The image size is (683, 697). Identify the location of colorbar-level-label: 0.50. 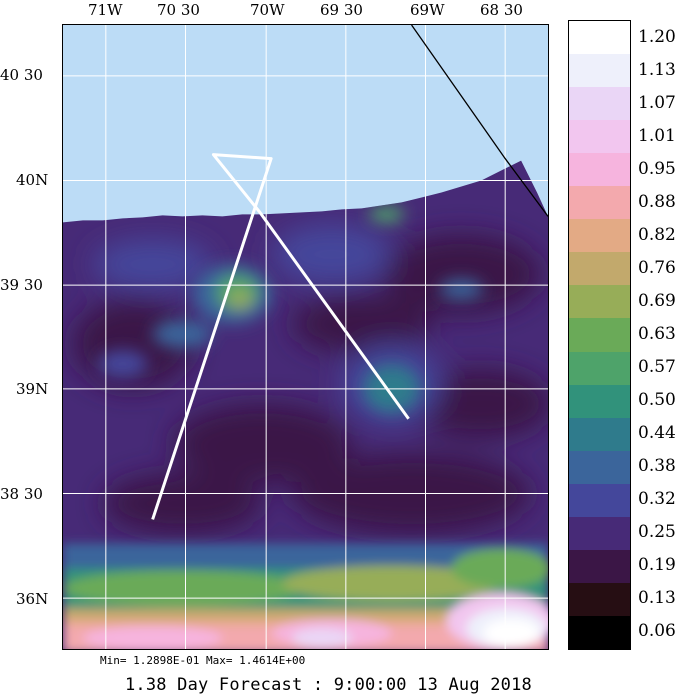
(657, 400).